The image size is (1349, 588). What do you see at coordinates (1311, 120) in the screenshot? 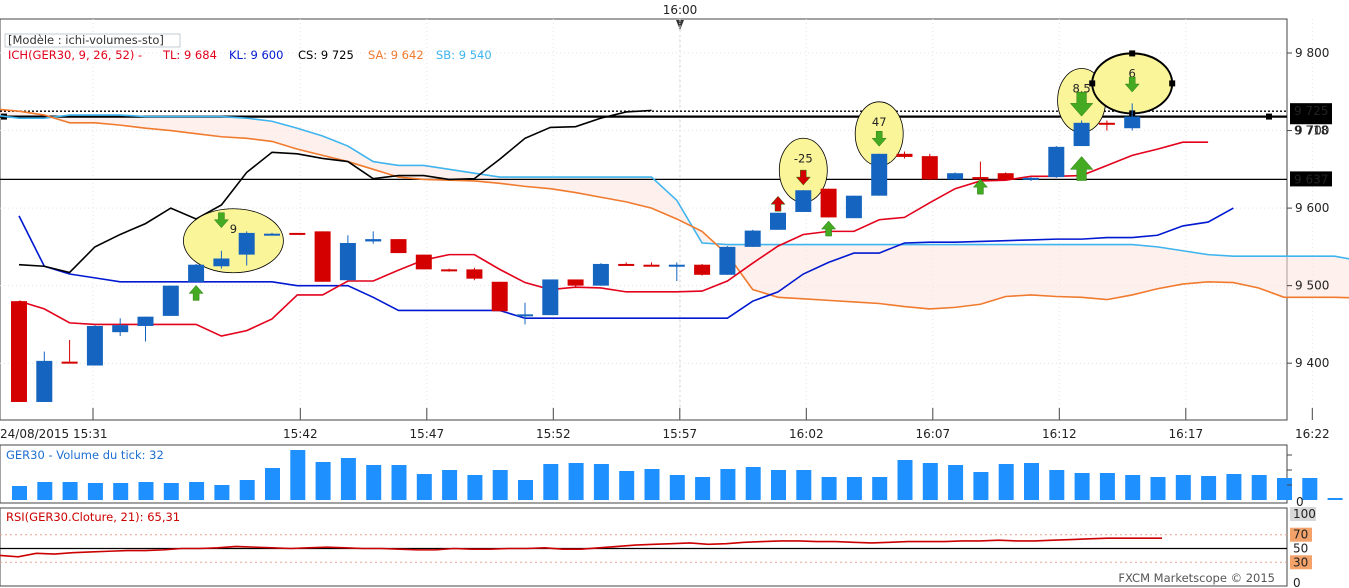
I see `price-tag-partial-mask` at bounding box center [1311, 120].